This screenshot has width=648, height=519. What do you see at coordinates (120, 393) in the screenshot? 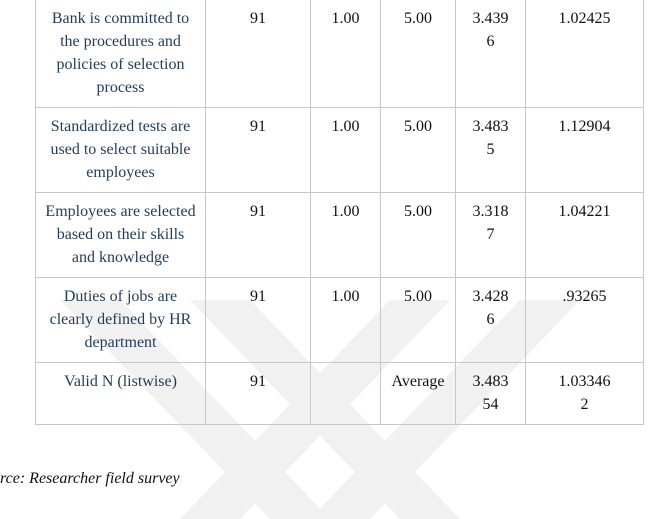
I see `row-label: Valid N (listwise)` at bounding box center [120, 393].